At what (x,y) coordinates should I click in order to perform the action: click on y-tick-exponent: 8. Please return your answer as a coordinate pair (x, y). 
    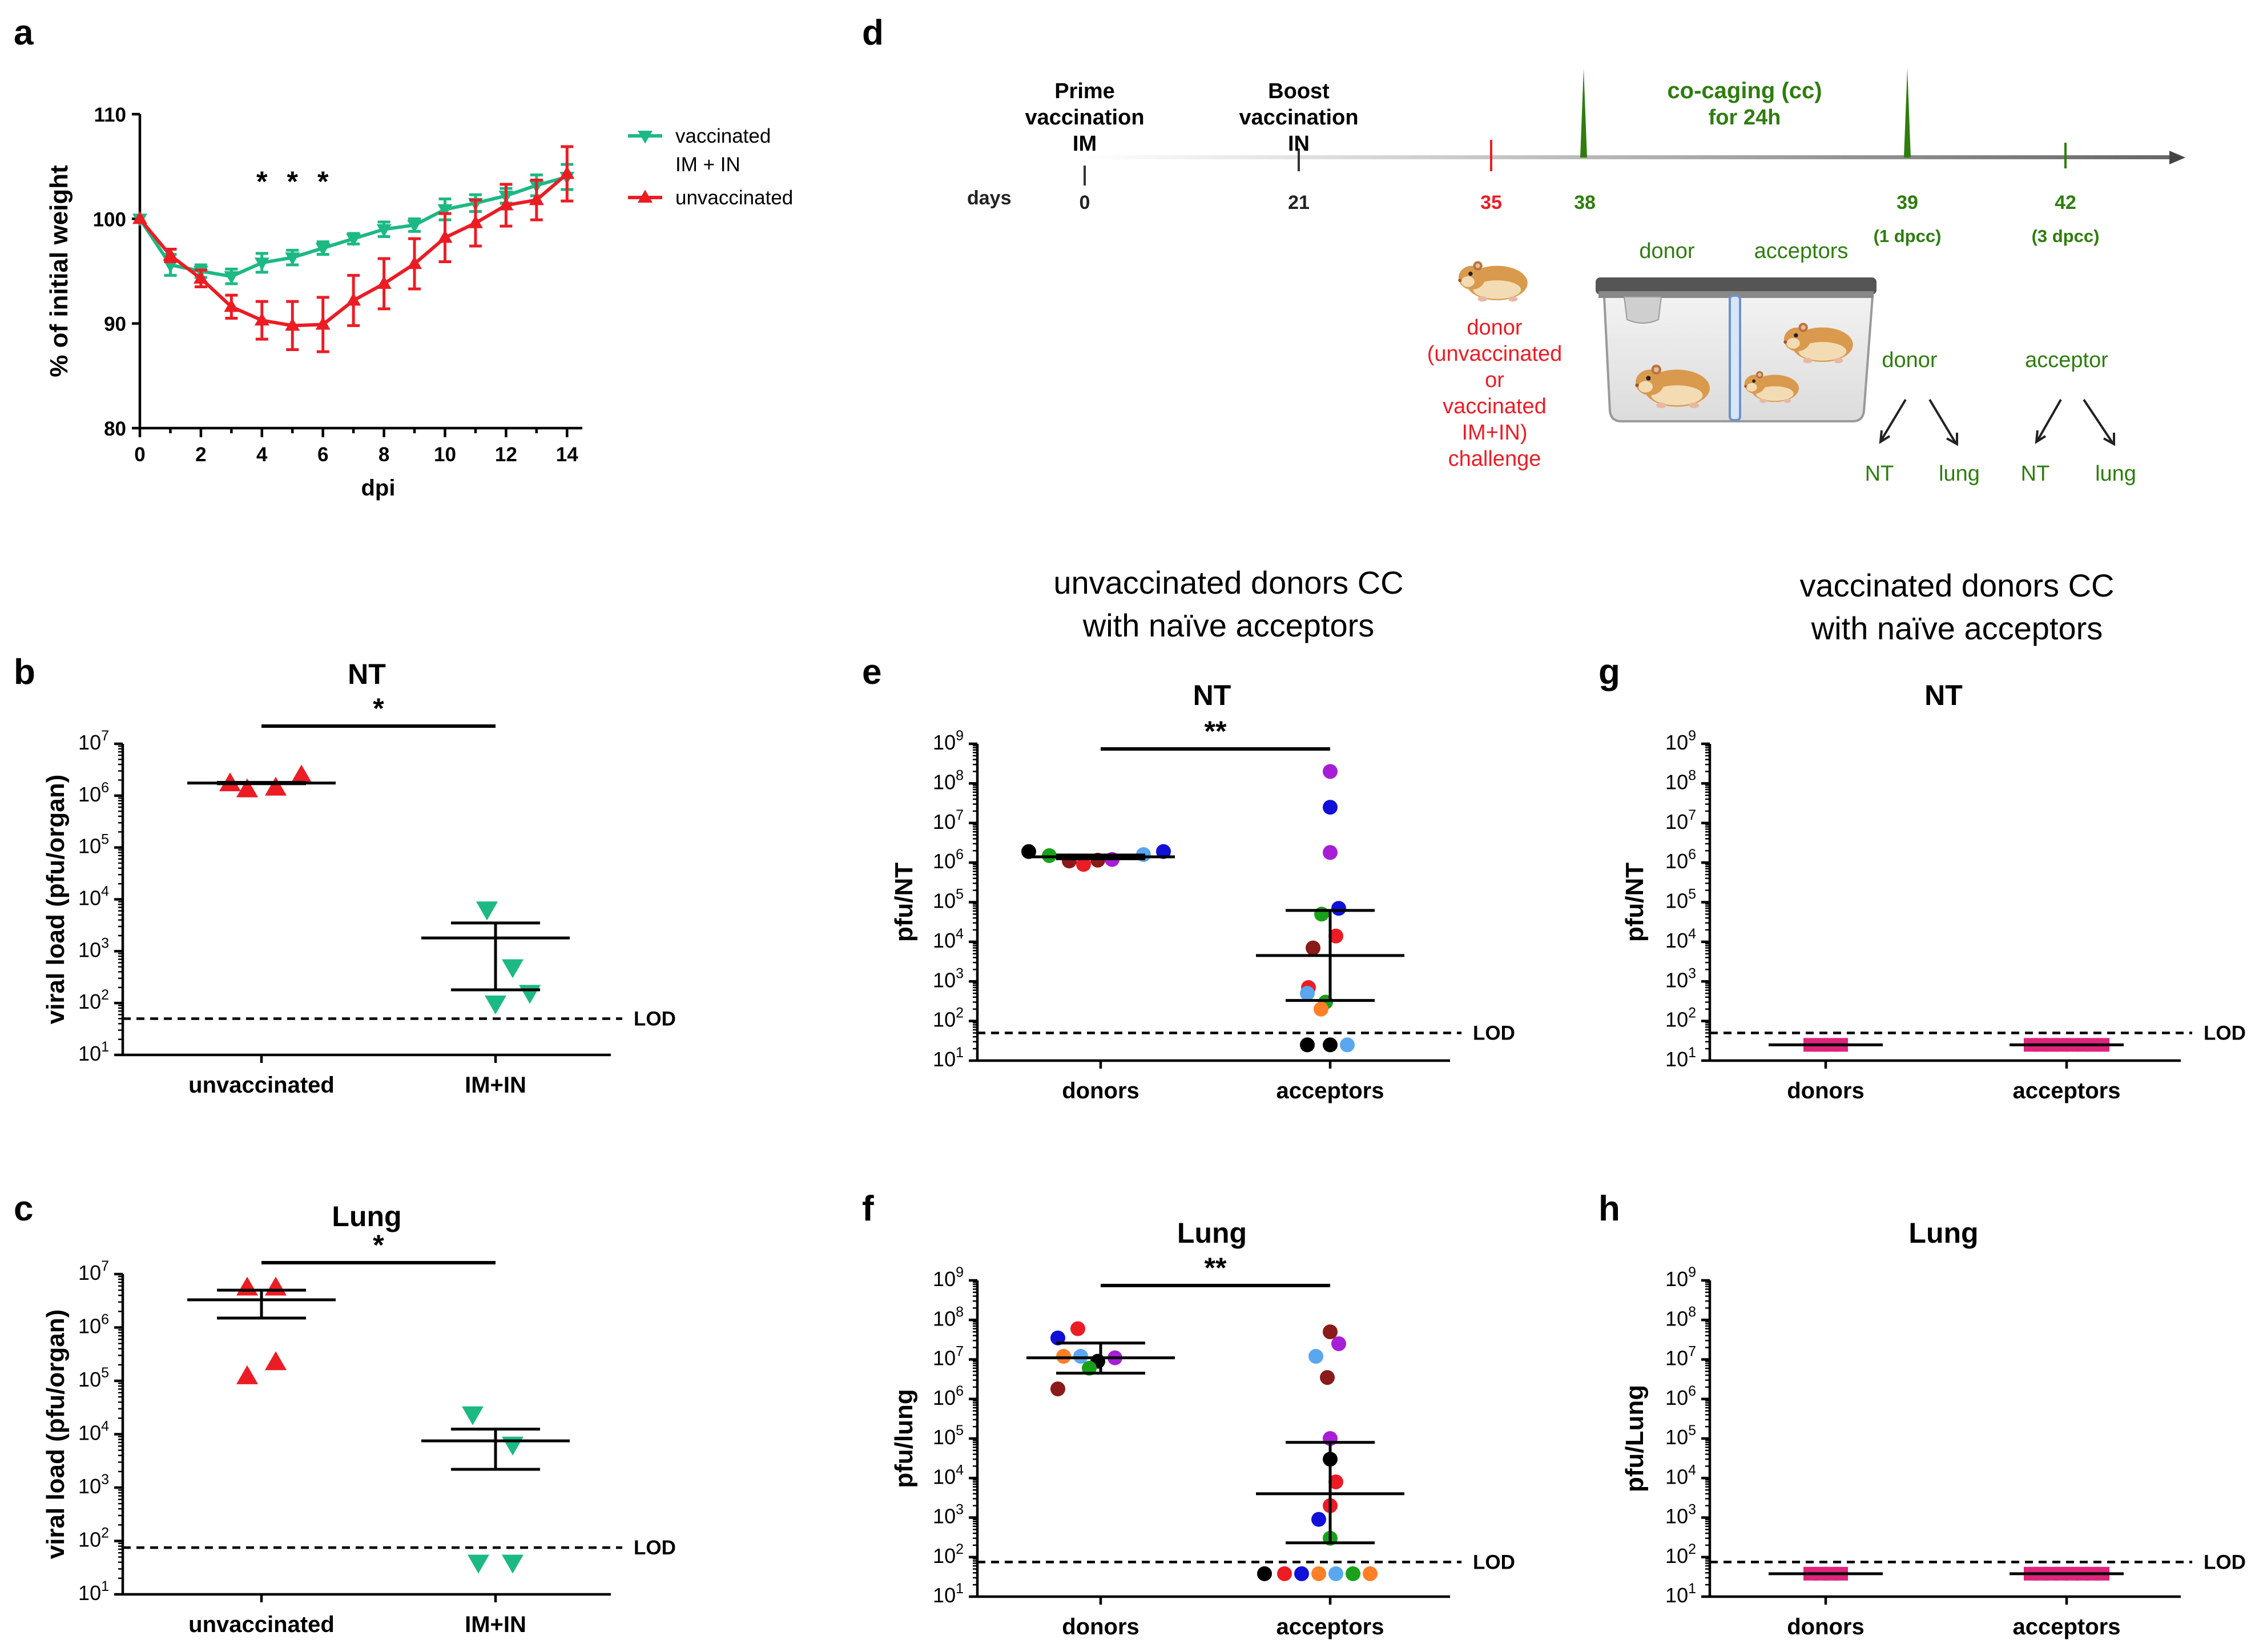
    Looking at the image, I should click on (1692, 1312).